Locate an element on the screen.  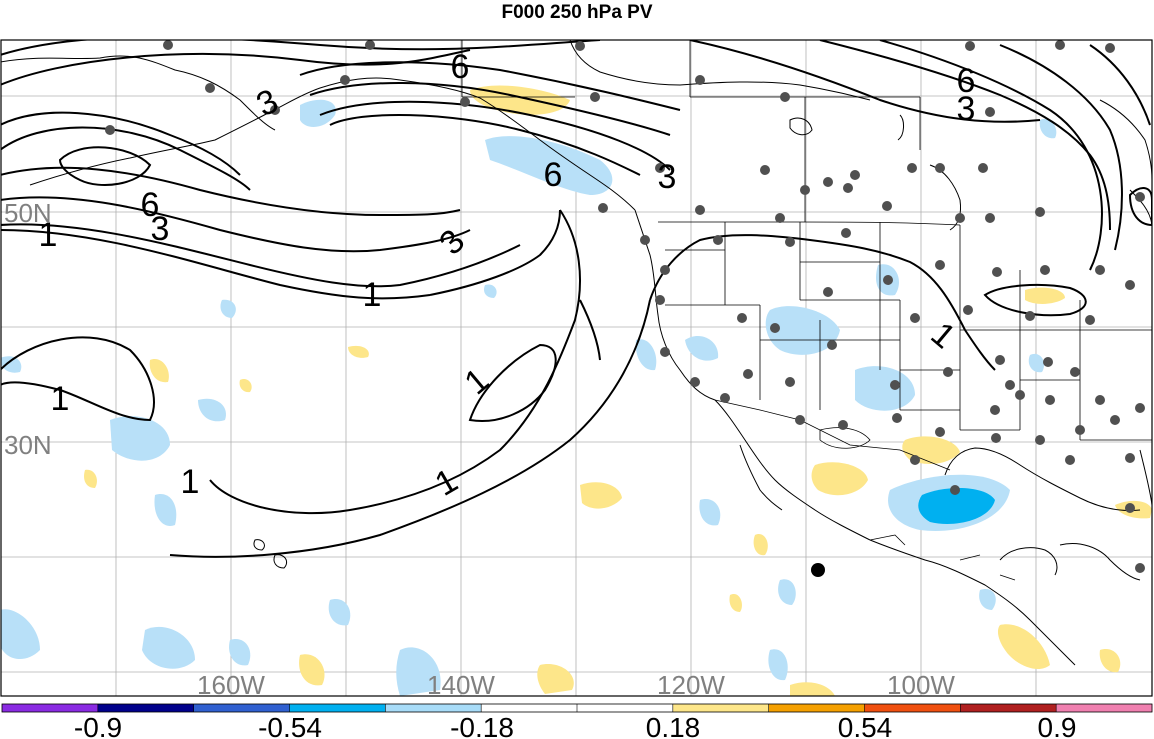
marker-point is located at coordinates (818, 570).